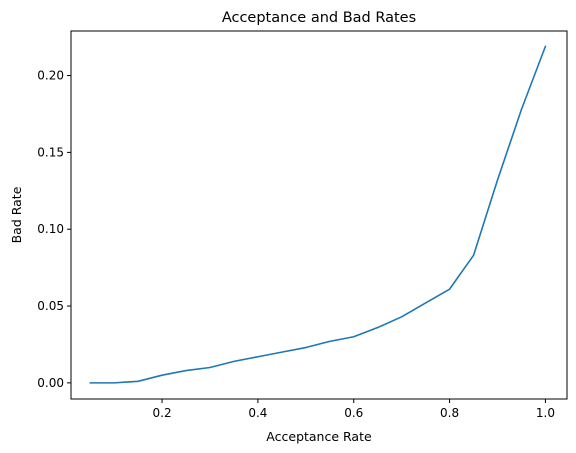 The height and width of the screenshot is (453, 576). Describe the element at coordinates (319, 18) in the screenshot. I see `chart-title: Acceptance and Bad Rates` at that location.